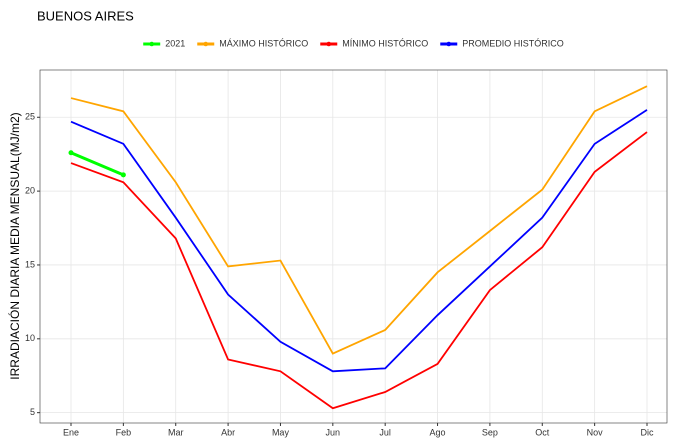 Image resolution: width=675 pixels, height=444 pixels. What do you see at coordinates (30, 190) in the screenshot?
I see `y-tick-label: 20` at bounding box center [30, 190].